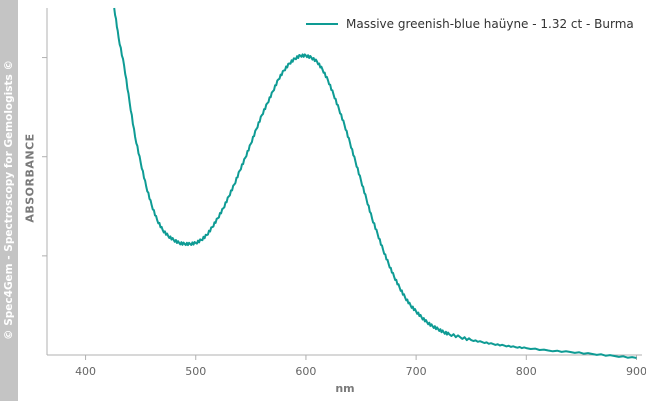 The height and width of the screenshot is (401, 646). What do you see at coordinates (305, 371) in the screenshot?
I see `x-tick-label: 600` at bounding box center [305, 371].